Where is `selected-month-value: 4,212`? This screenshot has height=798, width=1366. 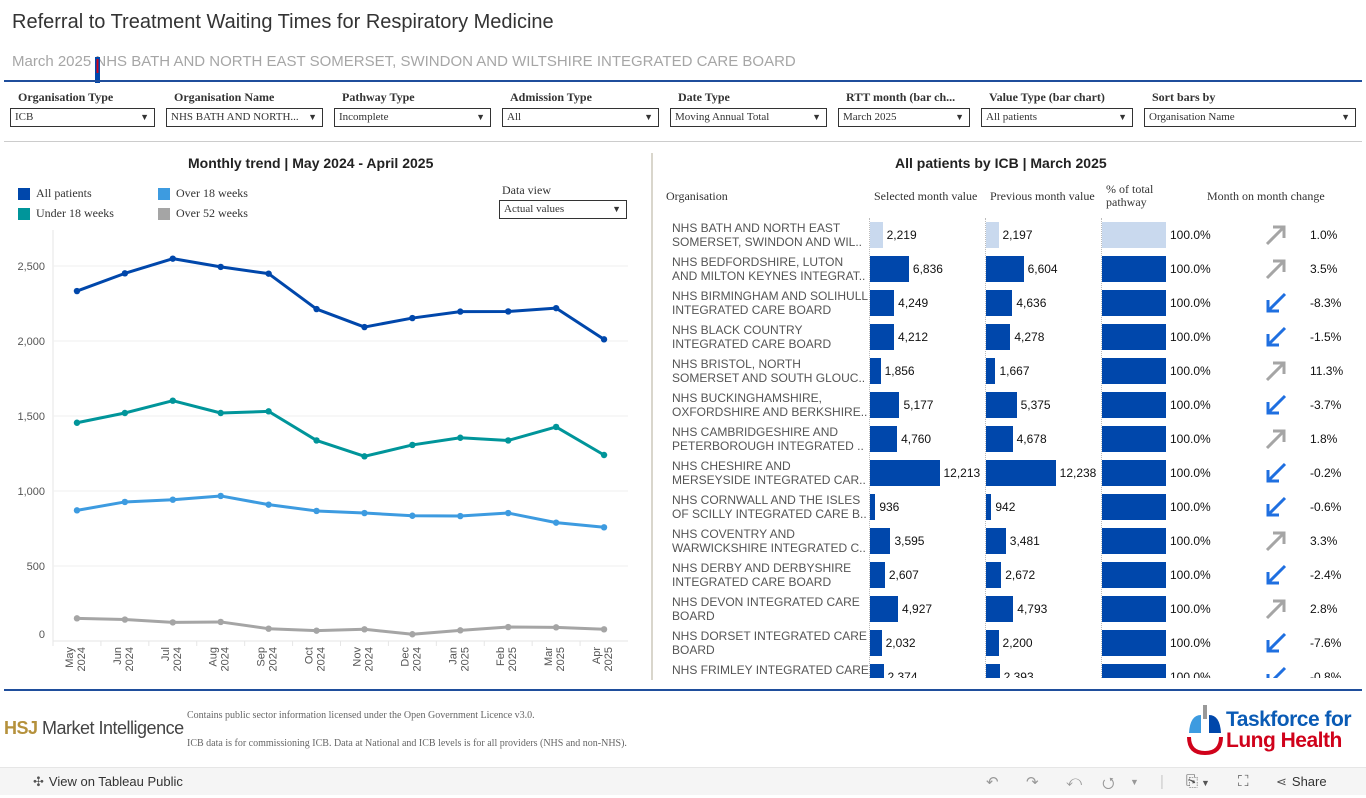
selected-month-value: 4,212 is located at coordinates (912, 337).